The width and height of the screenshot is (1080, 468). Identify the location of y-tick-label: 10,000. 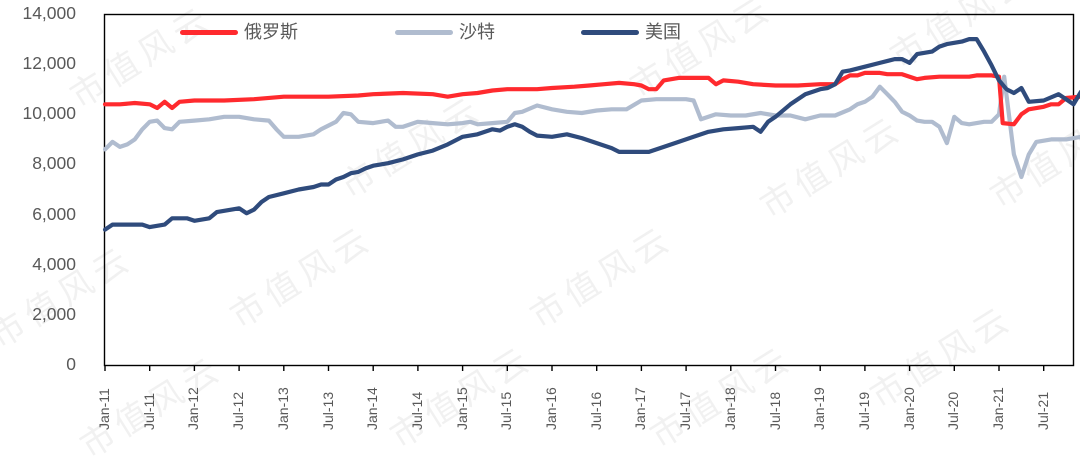
(49, 113).